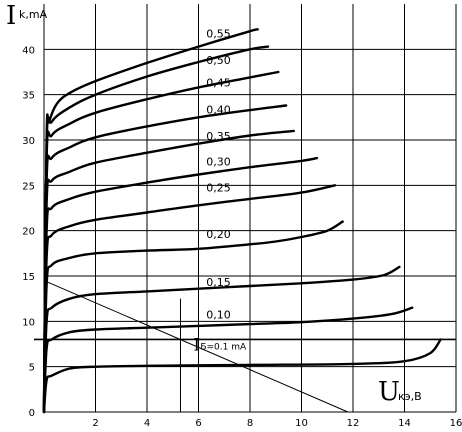 The width and height of the screenshot is (462, 432). I want to click on y-tick-label: 15, so click(28, 277).